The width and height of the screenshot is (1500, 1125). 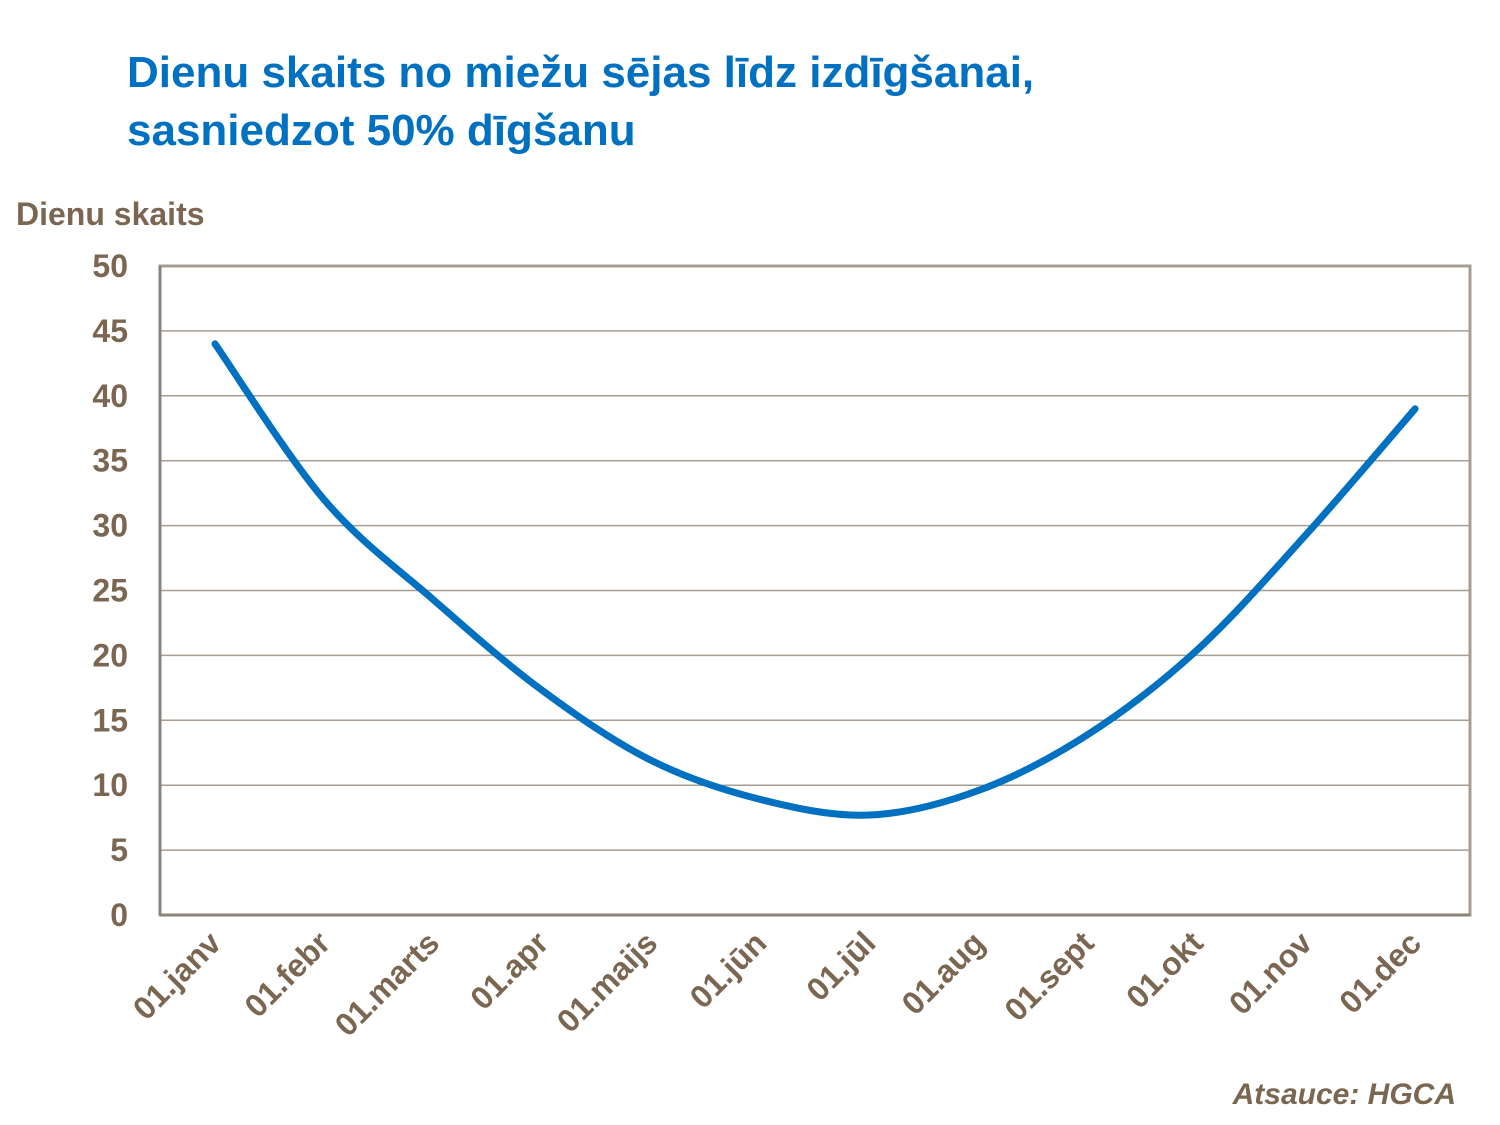 What do you see at coordinates (119, 850) in the screenshot?
I see `y-tick-label: 5` at bounding box center [119, 850].